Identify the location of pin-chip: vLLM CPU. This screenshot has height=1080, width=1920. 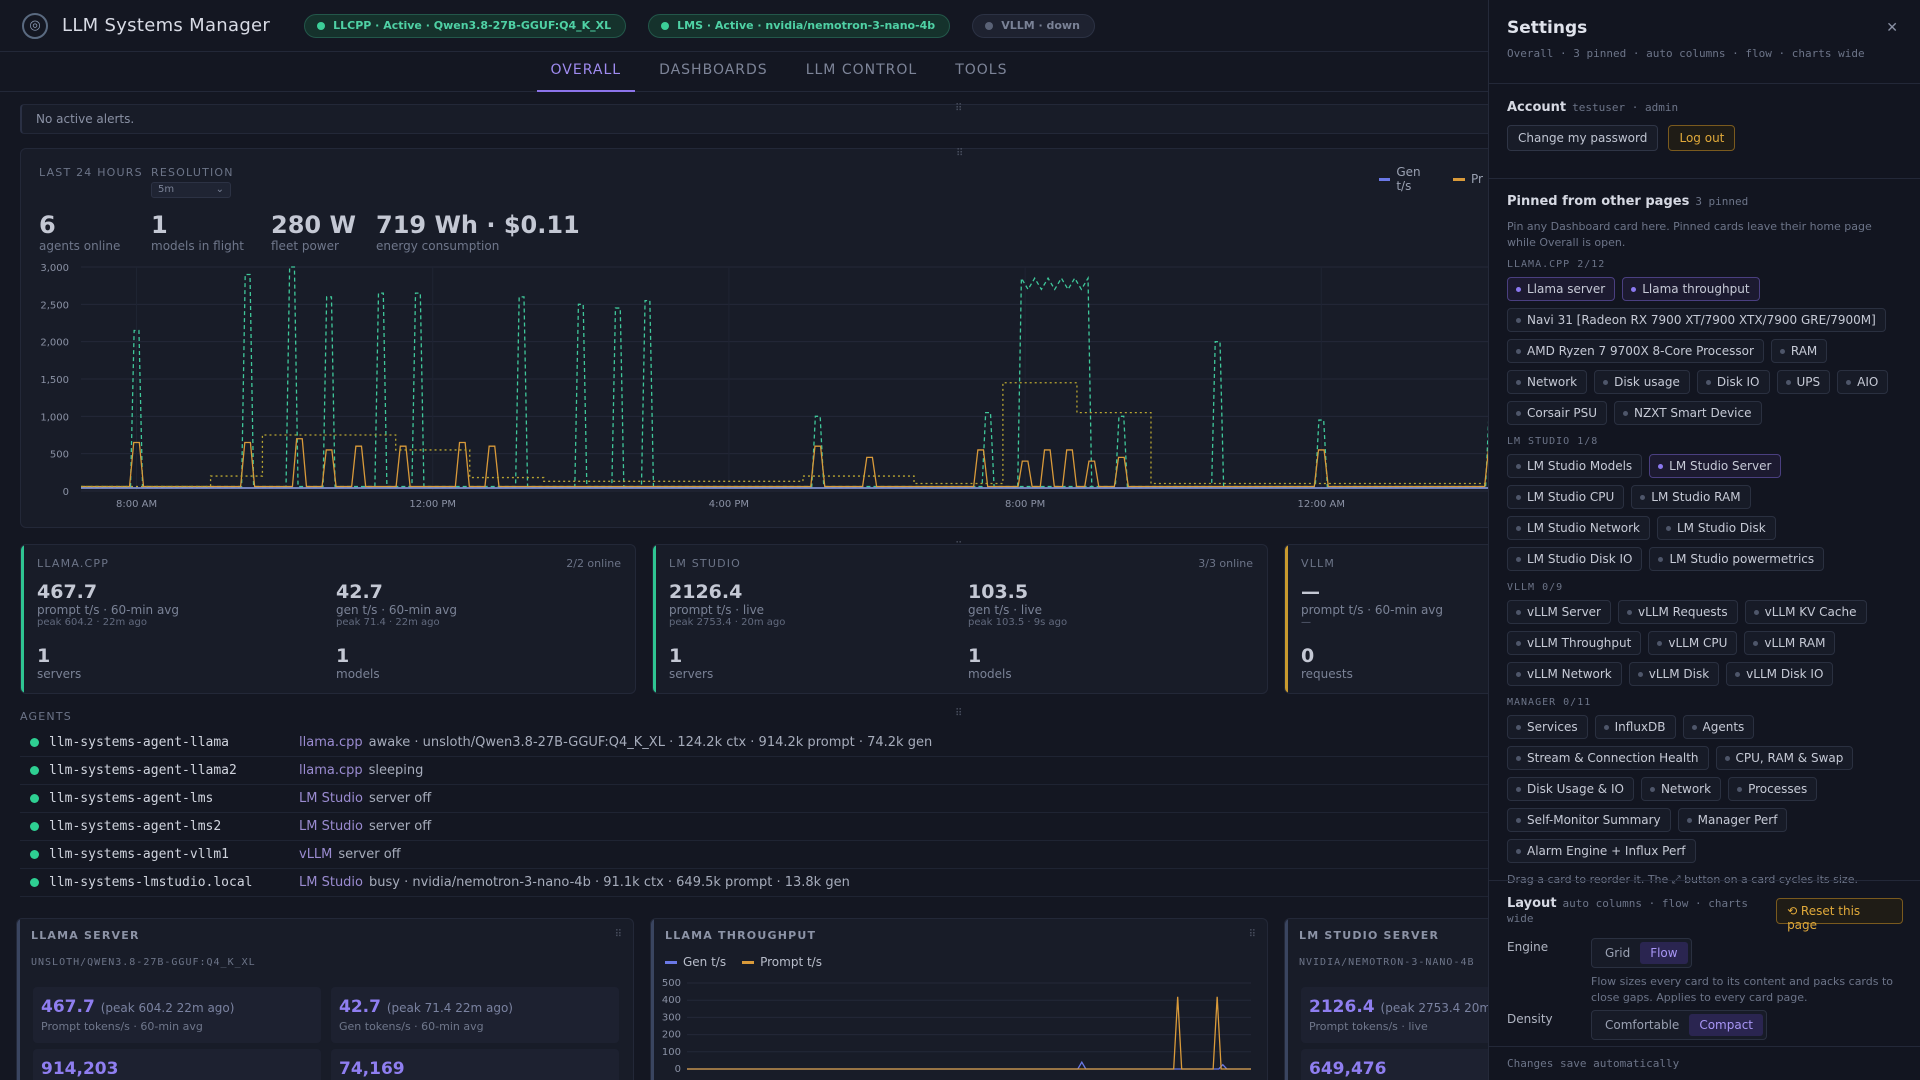
(1693, 643).